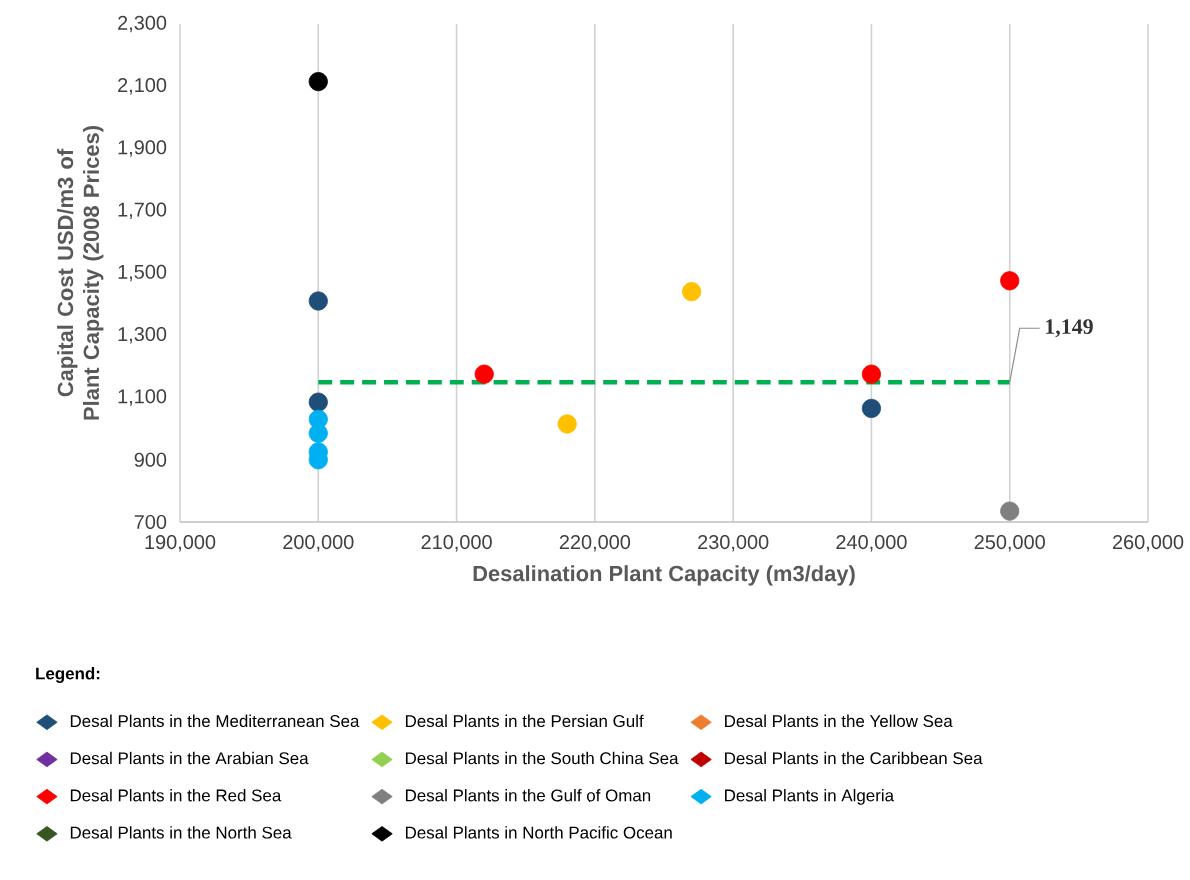  I want to click on legend-label: Desal Plants in North Pacific Ocean, so click(538, 832).